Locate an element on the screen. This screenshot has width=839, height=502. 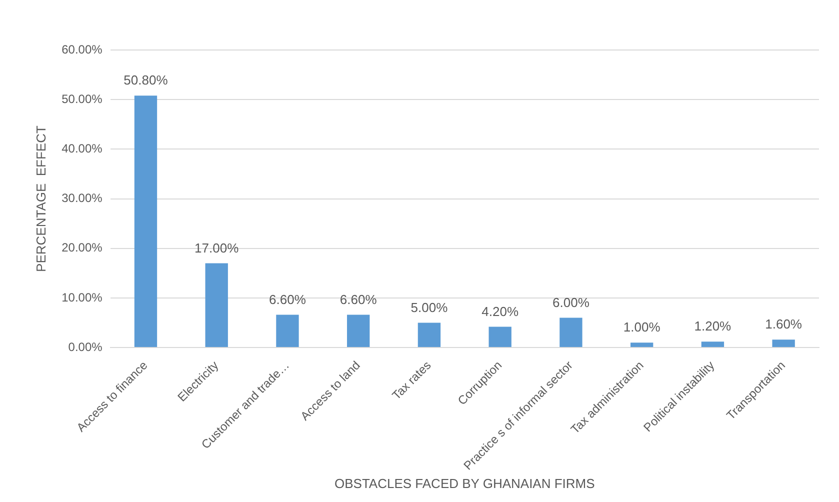
data-label: 17.00% is located at coordinates (217, 248).